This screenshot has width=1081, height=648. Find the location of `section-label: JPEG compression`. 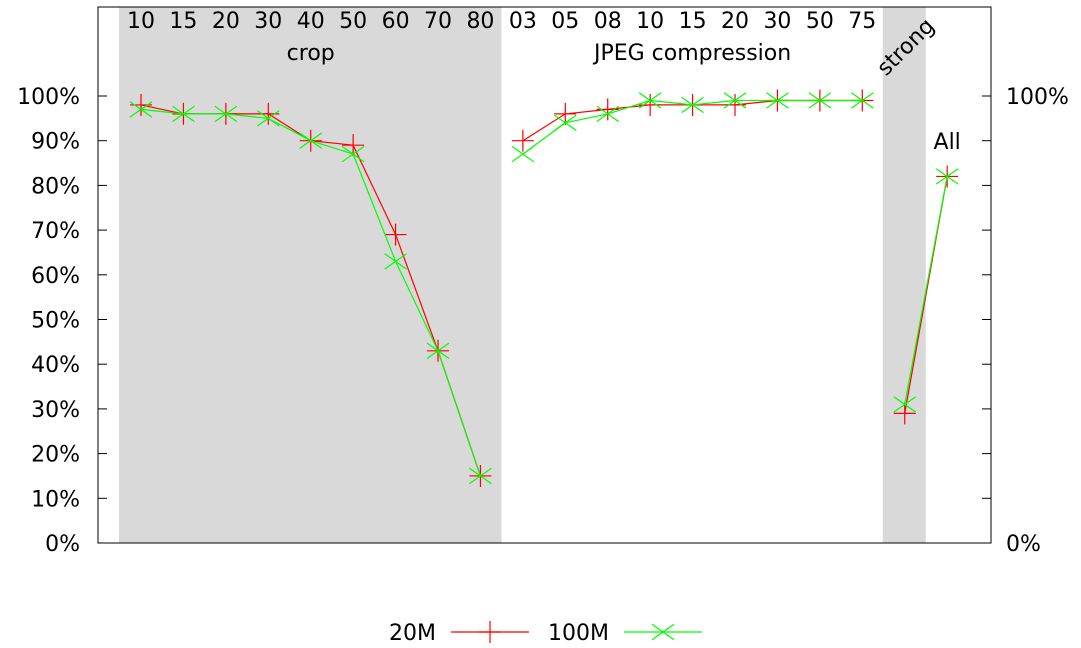

section-label: JPEG compression is located at coordinates (691, 53).